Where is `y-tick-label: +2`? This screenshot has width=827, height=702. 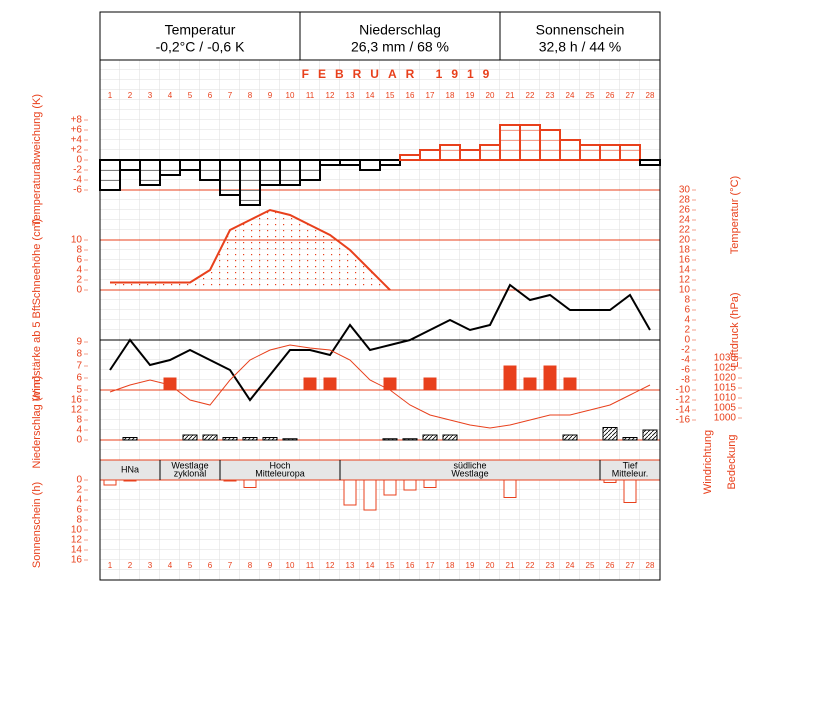
y-tick-label: +2 is located at coordinates (77, 150).